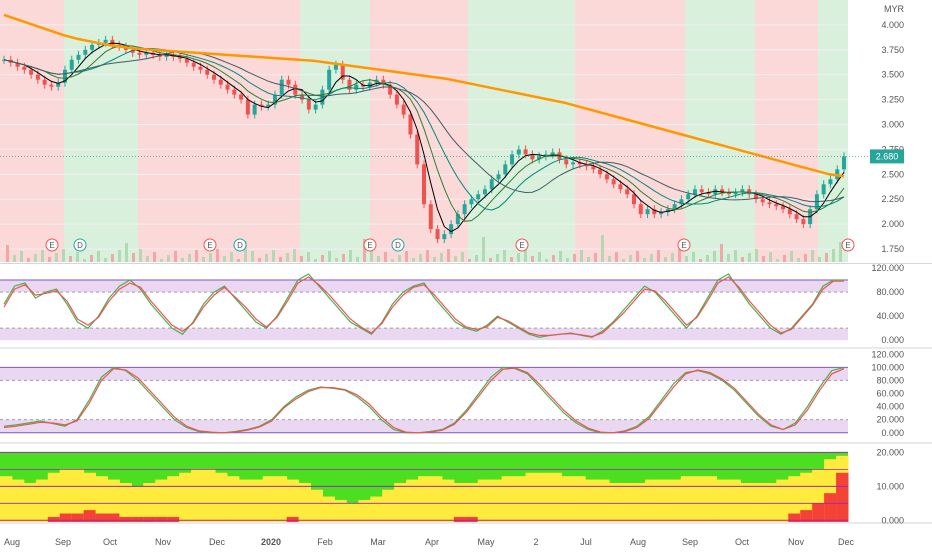  I want to click on osc1-band-fill, so click(424, 334).